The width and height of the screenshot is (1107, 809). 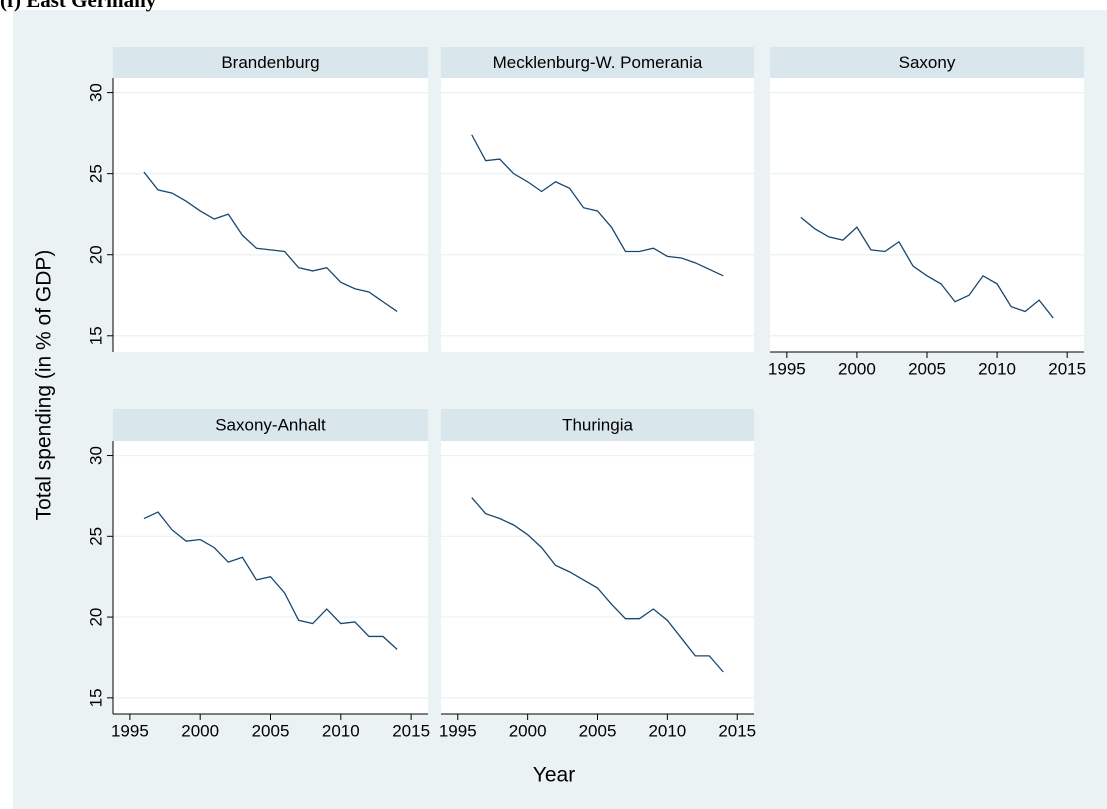 I want to click on panel-title: Brandenburg, so click(x=270, y=62).